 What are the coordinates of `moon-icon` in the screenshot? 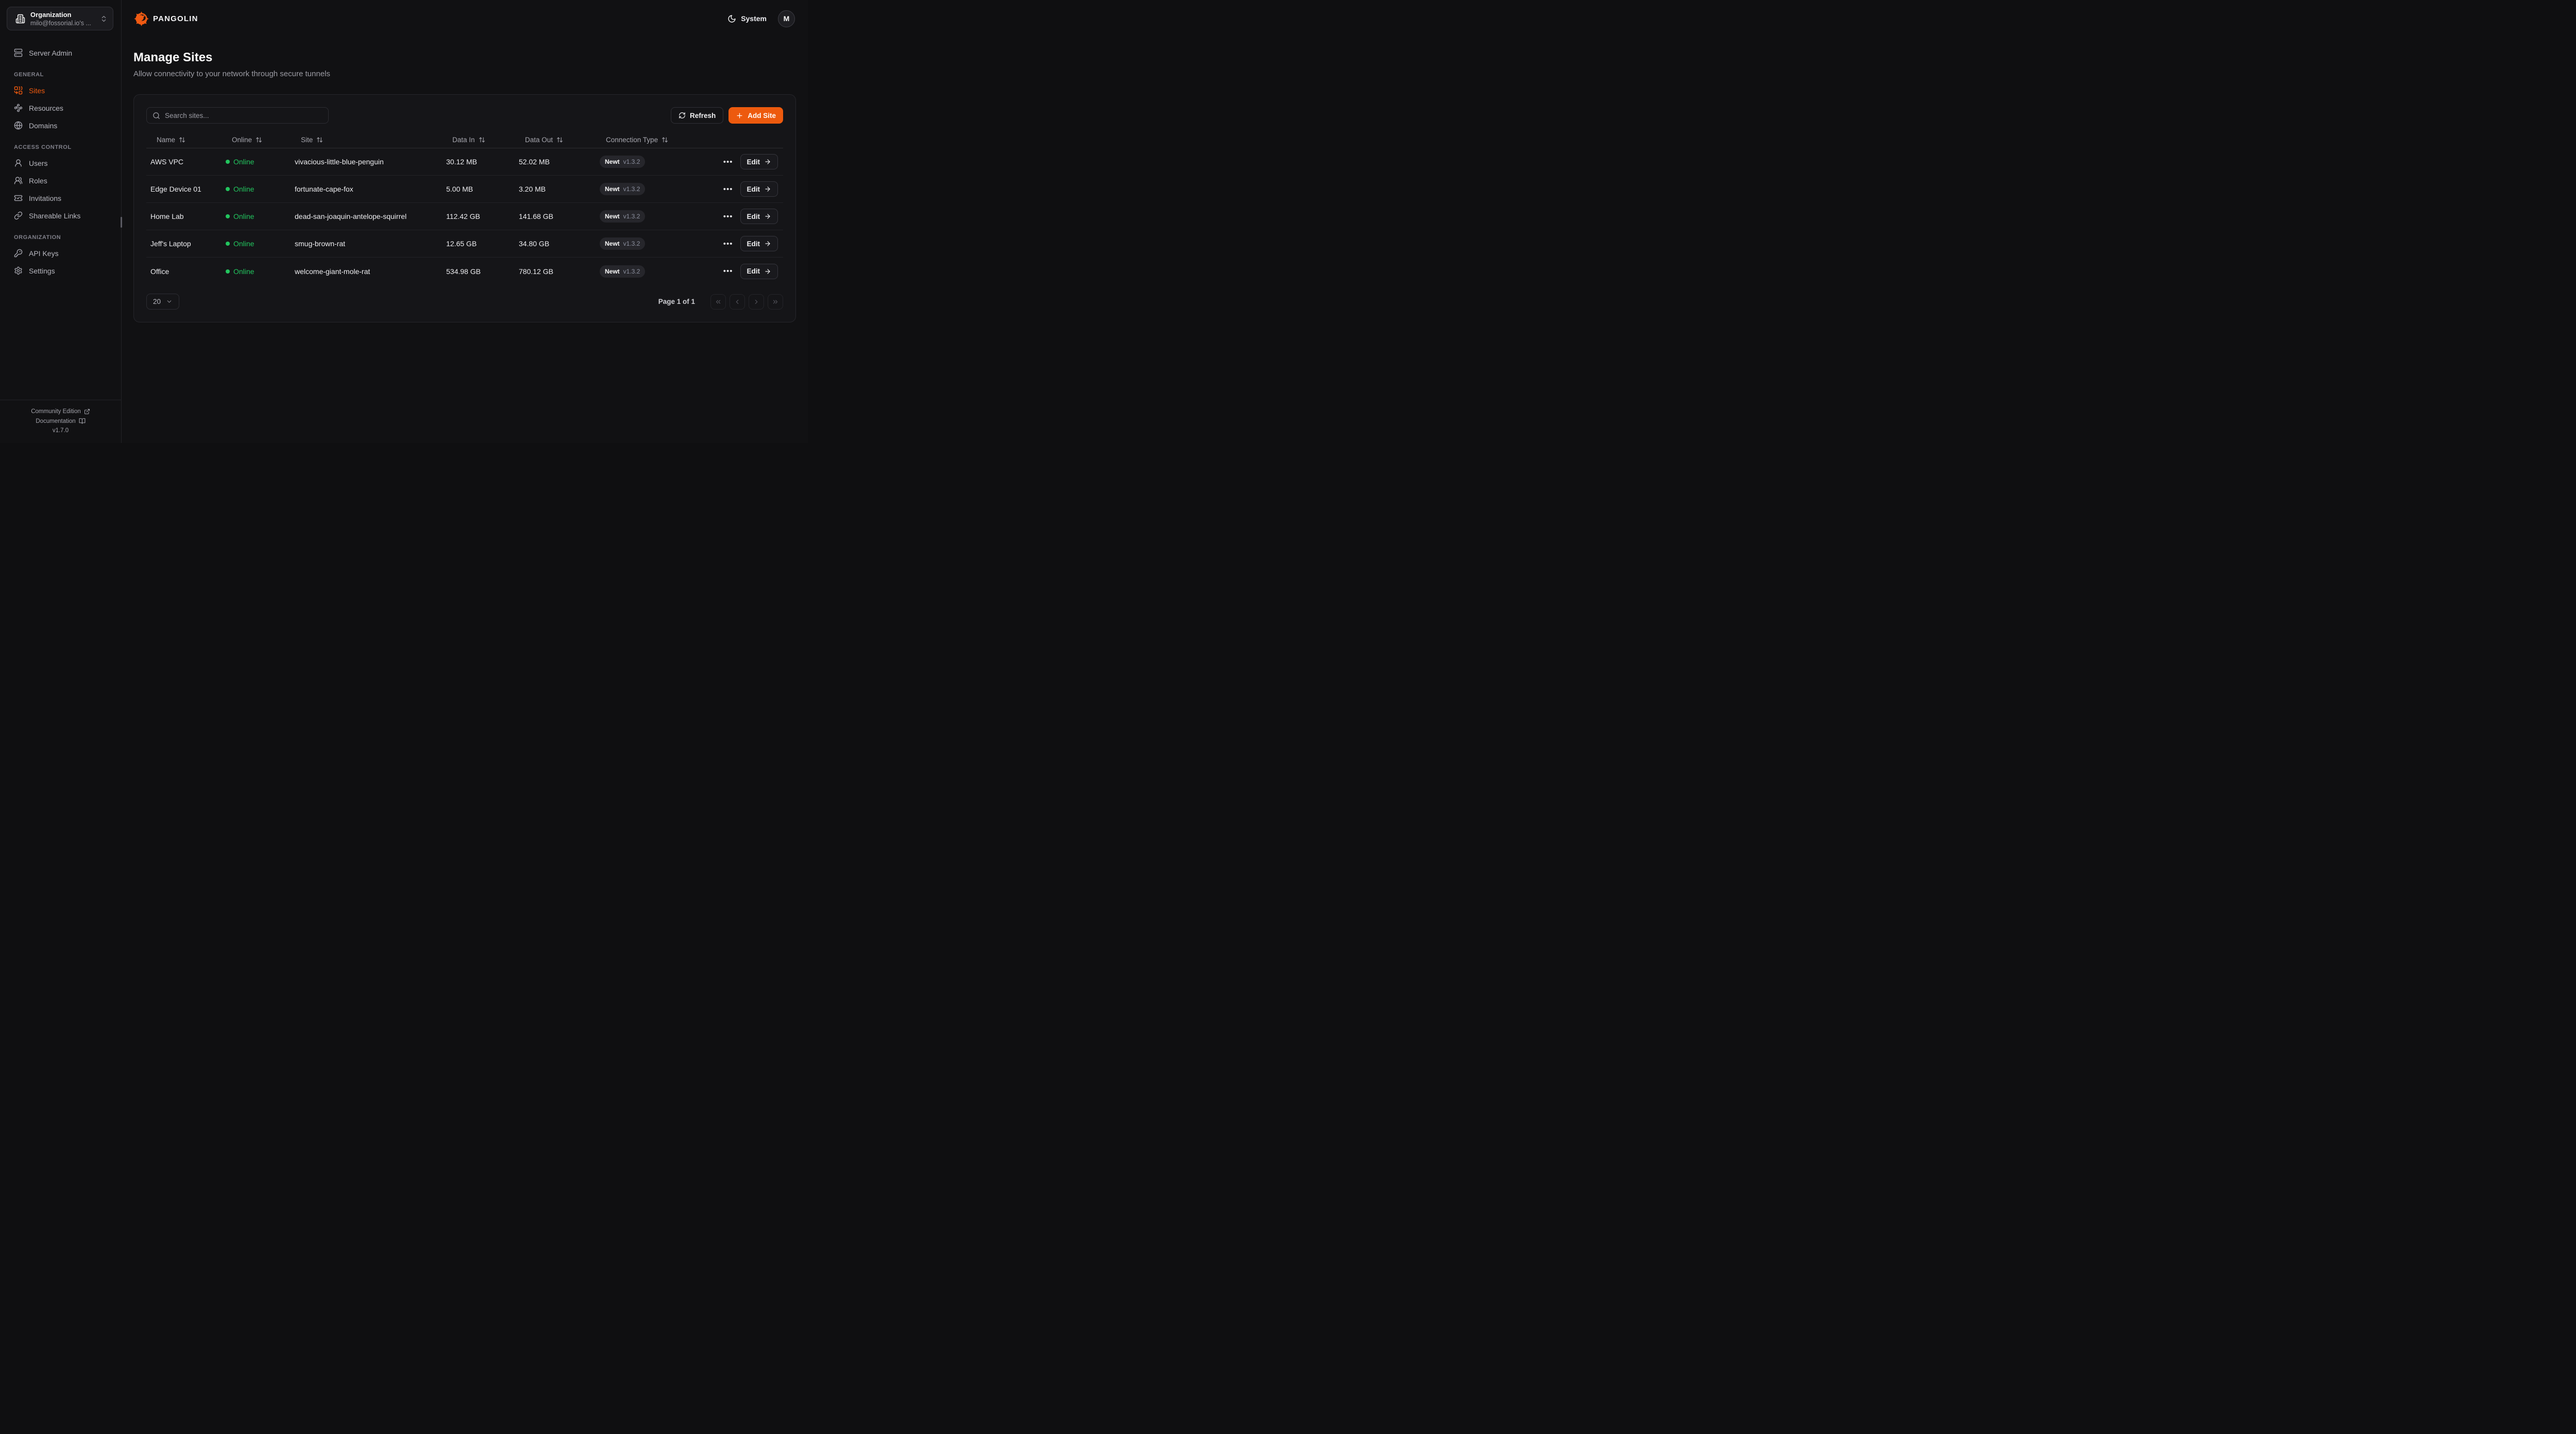 It's located at (731, 18).